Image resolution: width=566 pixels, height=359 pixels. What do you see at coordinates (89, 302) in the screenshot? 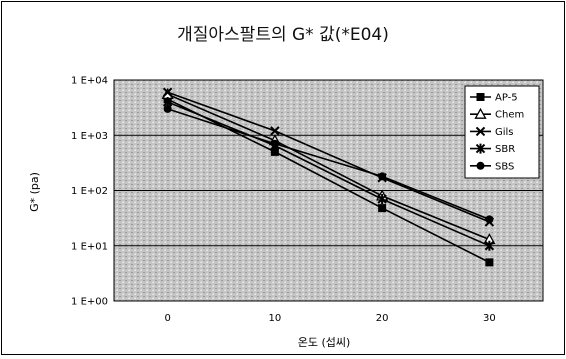
I see `y-tick-label: 1 E+00` at bounding box center [89, 302].